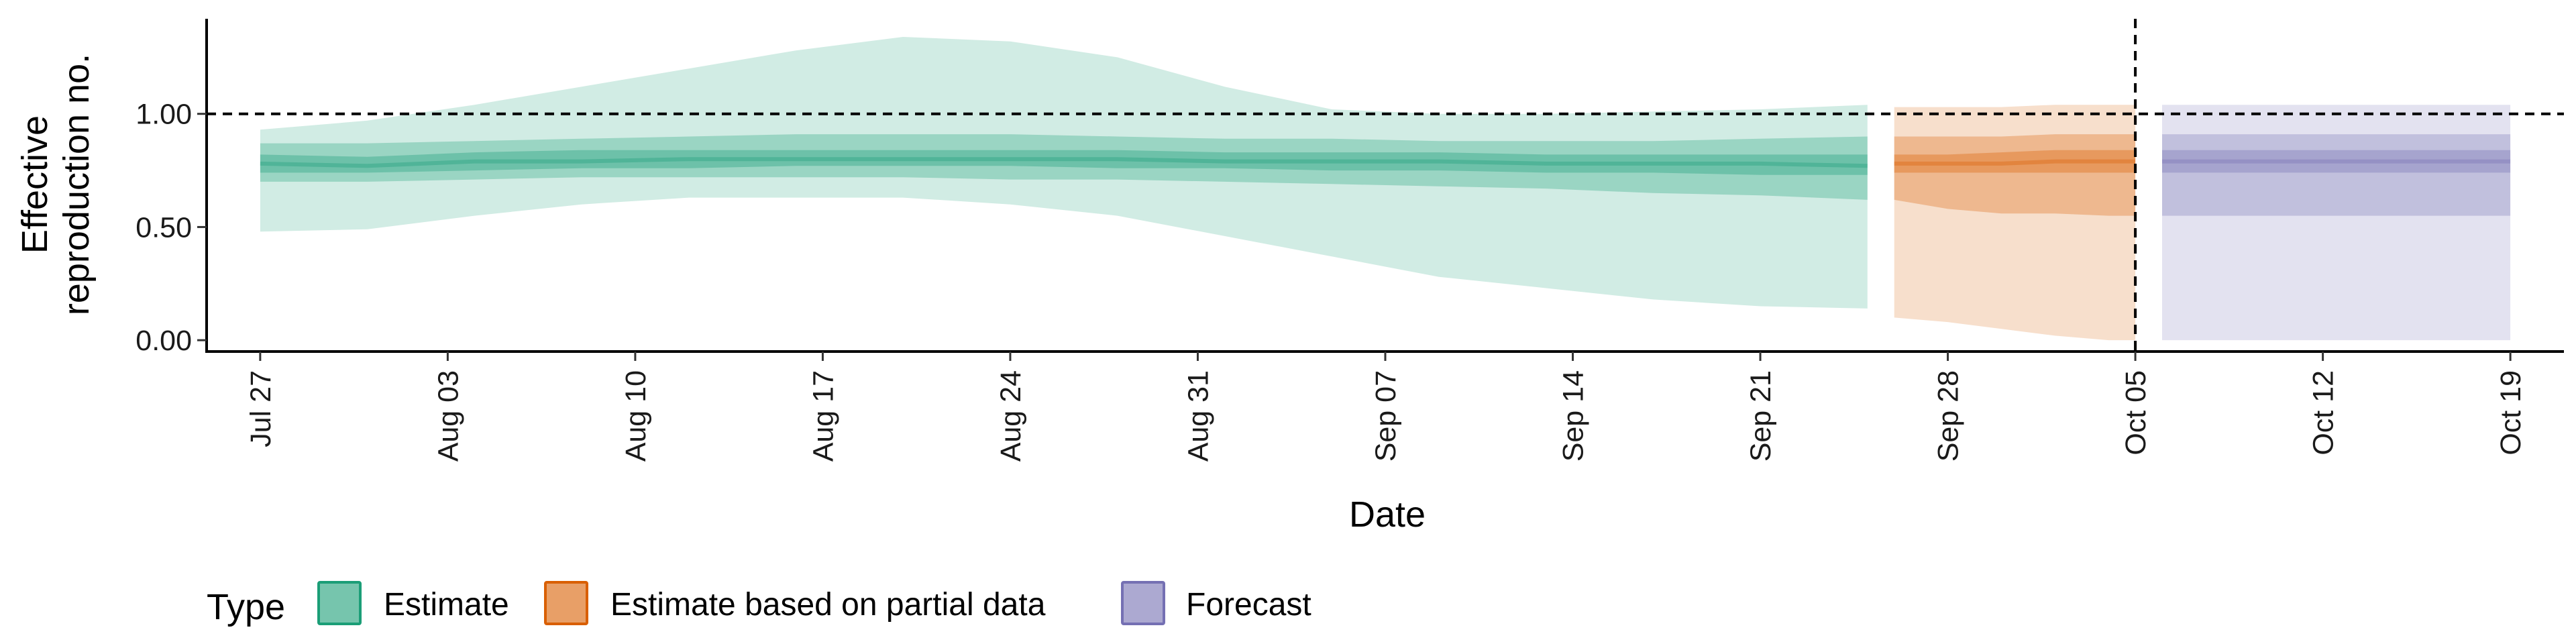  I want to click on x-tick-label: Aug 17, so click(823, 416).